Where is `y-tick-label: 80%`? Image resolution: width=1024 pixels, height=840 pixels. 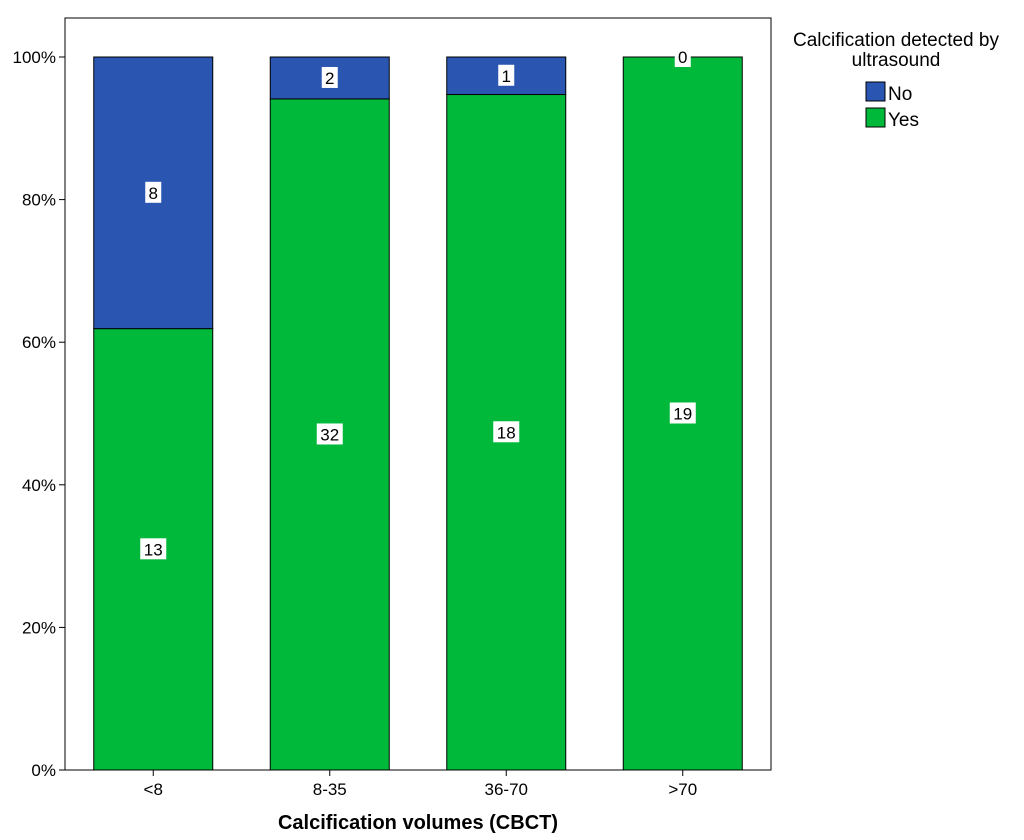 y-tick-label: 80% is located at coordinates (39, 200).